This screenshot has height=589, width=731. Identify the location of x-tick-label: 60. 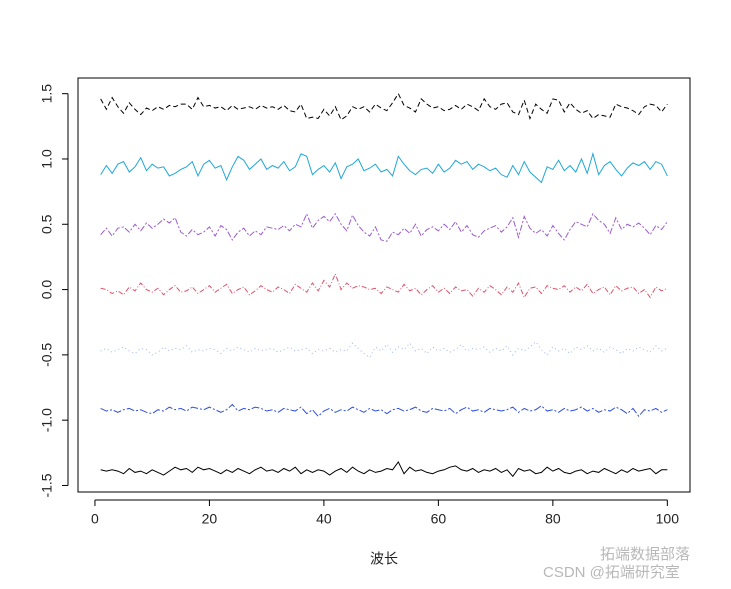
(439, 519).